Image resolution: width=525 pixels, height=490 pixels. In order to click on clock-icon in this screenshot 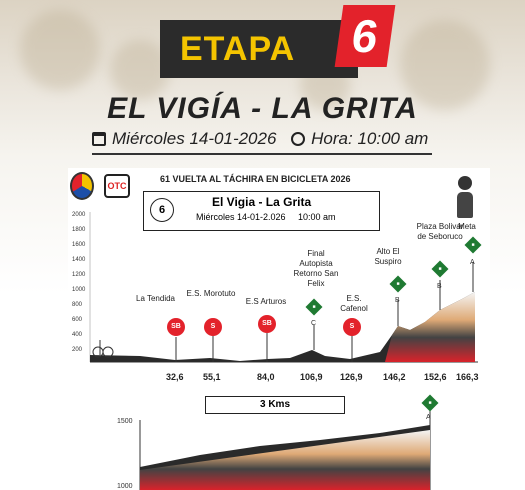, I will do `click(298, 139)`.